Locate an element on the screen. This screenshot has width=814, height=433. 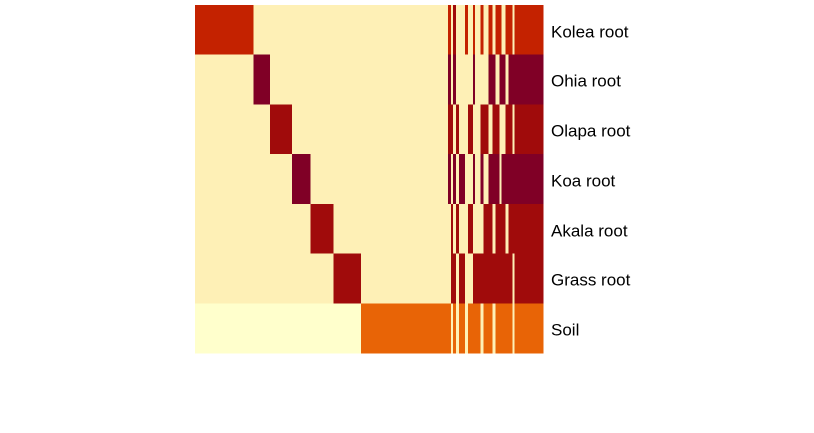
row-label-soil: Soil is located at coordinates (565, 330).